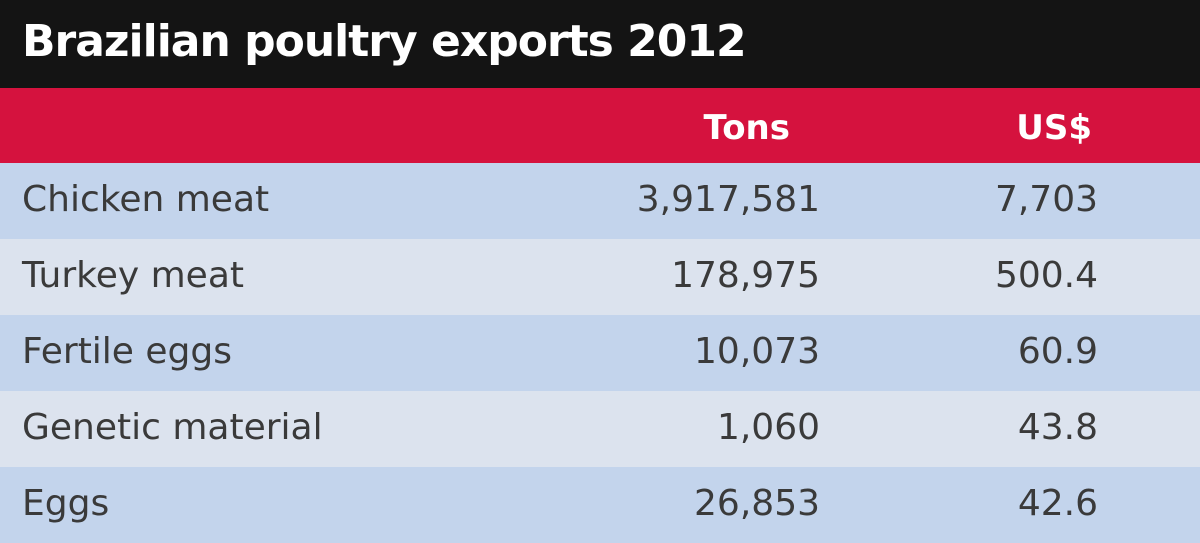  I want to click on column-header: US$, so click(1054, 128).